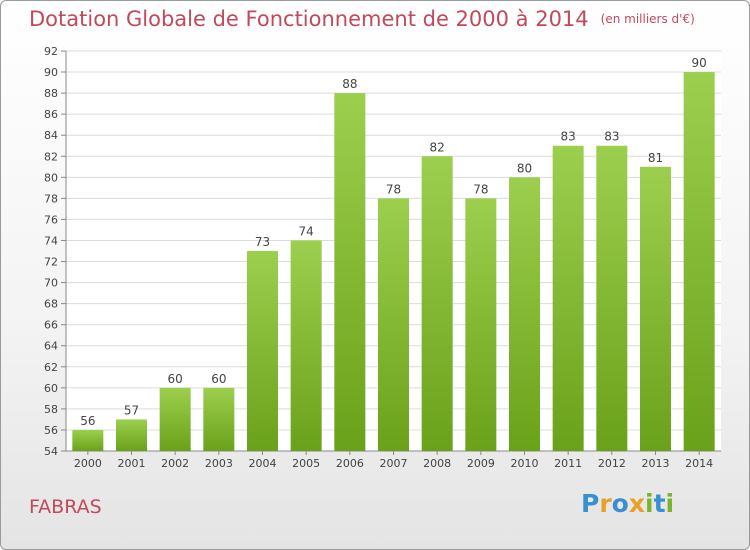 This screenshot has width=750, height=550. Describe the element at coordinates (51, 304) in the screenshot. I see `y-tick-label: 68` at that location.